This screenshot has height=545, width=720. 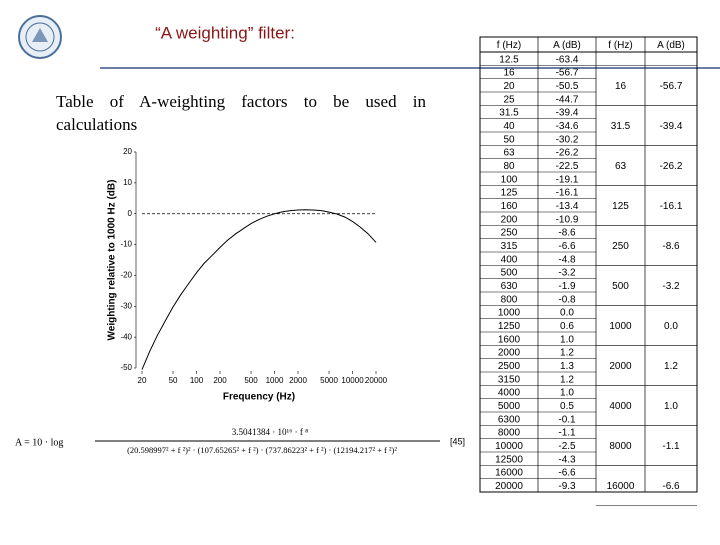 I want to click on table-cell: -13.4, so click(x=567, y=206).